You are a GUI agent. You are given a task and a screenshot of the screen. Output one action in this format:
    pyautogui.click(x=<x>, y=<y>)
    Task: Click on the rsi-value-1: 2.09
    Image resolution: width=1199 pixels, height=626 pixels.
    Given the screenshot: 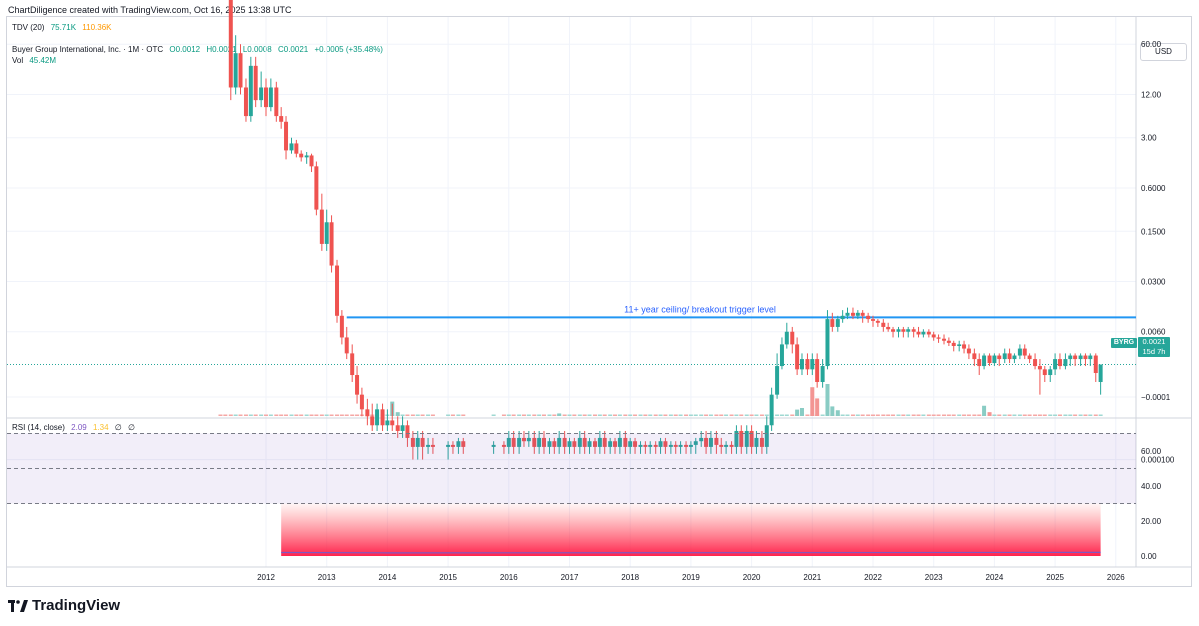 What is the action you would take?
    pyautogui.click(x=79, y=427)
    